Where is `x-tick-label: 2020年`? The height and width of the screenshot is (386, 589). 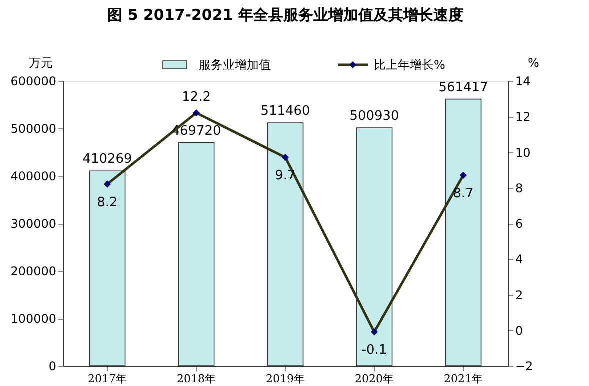
x-tick-label: 2020年 is located at coordinates (374, 379).